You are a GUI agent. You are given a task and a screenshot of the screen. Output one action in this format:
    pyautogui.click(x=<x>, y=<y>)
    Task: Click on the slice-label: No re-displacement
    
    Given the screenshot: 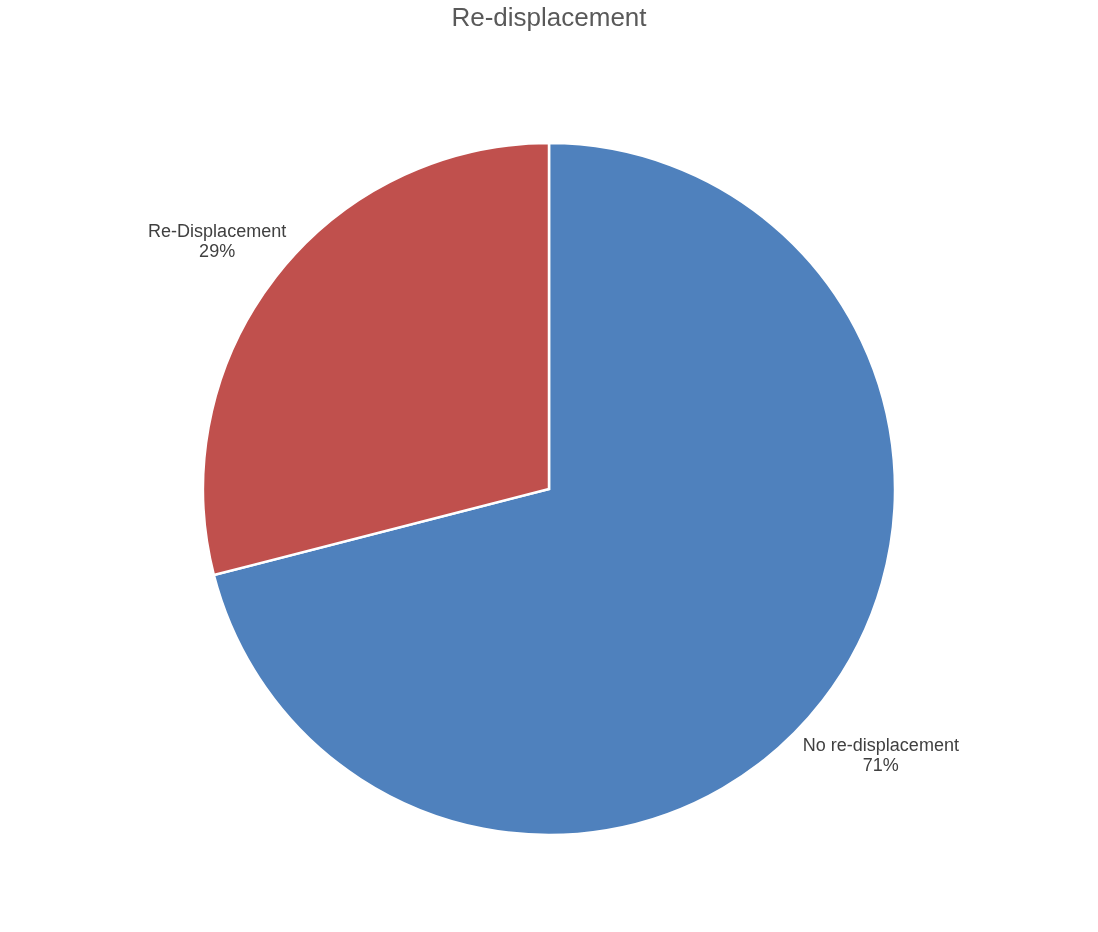 What is the action you would take?
    pyautogui.click(x=880, y=745)
    